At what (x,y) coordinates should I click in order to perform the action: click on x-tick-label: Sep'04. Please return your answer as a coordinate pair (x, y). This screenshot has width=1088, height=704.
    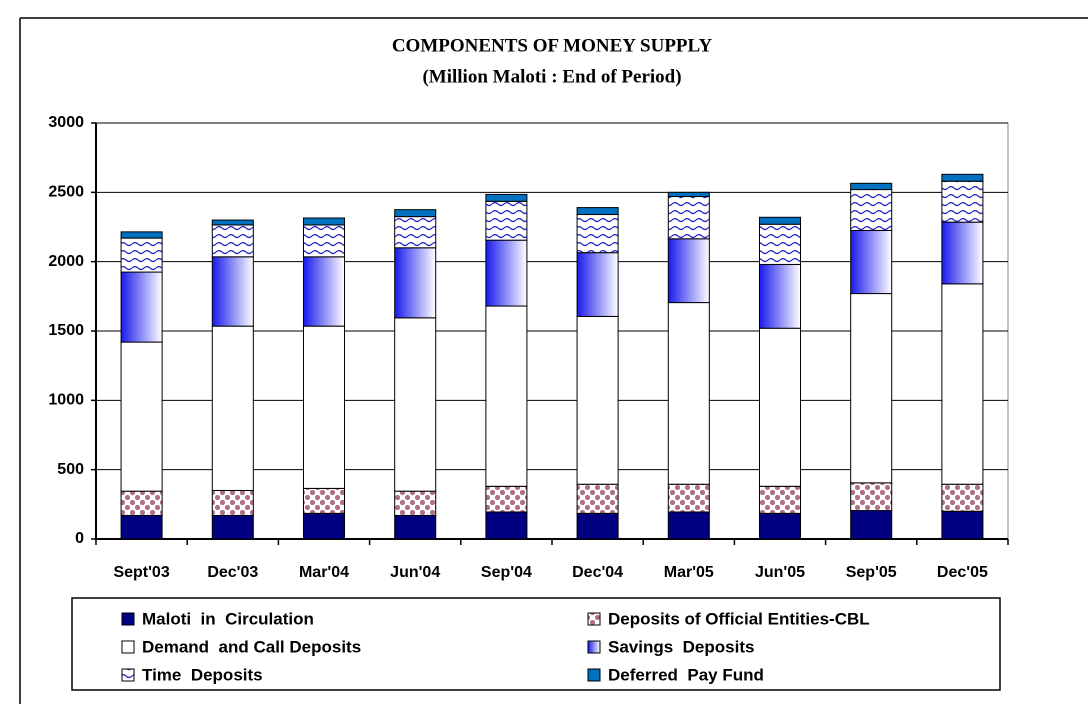
    Looking at the image, I should click on (506, 572).